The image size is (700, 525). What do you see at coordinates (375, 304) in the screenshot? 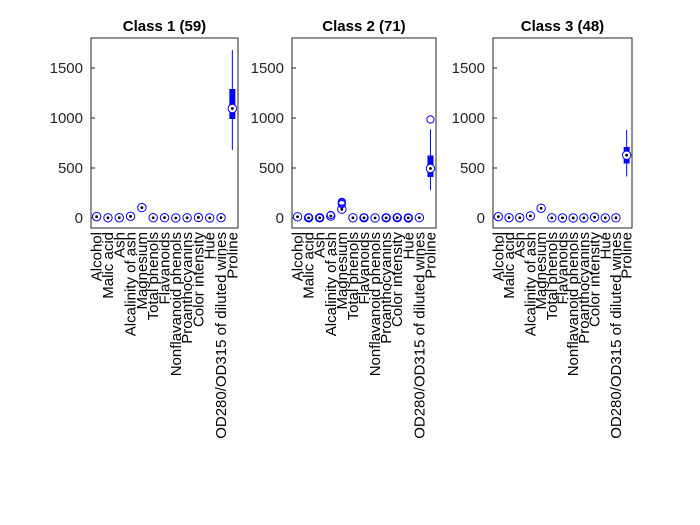
I see `x-tick-label: Nonflavanoid phenols` at bounding box center [375, 304].